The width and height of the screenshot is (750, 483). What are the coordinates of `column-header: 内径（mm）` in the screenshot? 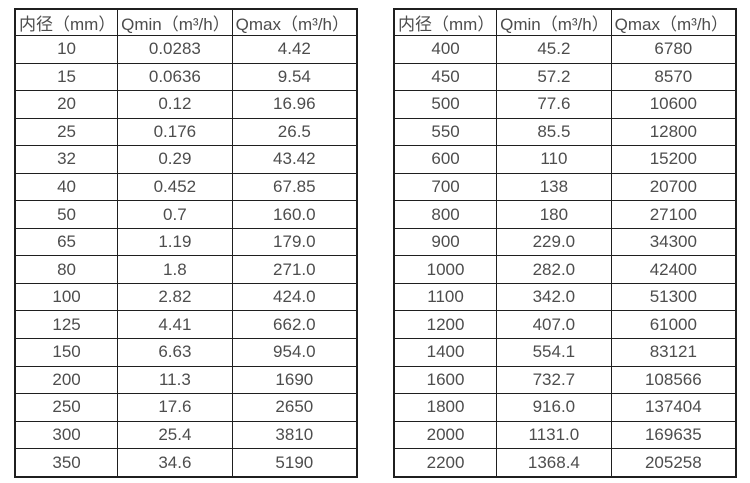 It's located at (66, 22).